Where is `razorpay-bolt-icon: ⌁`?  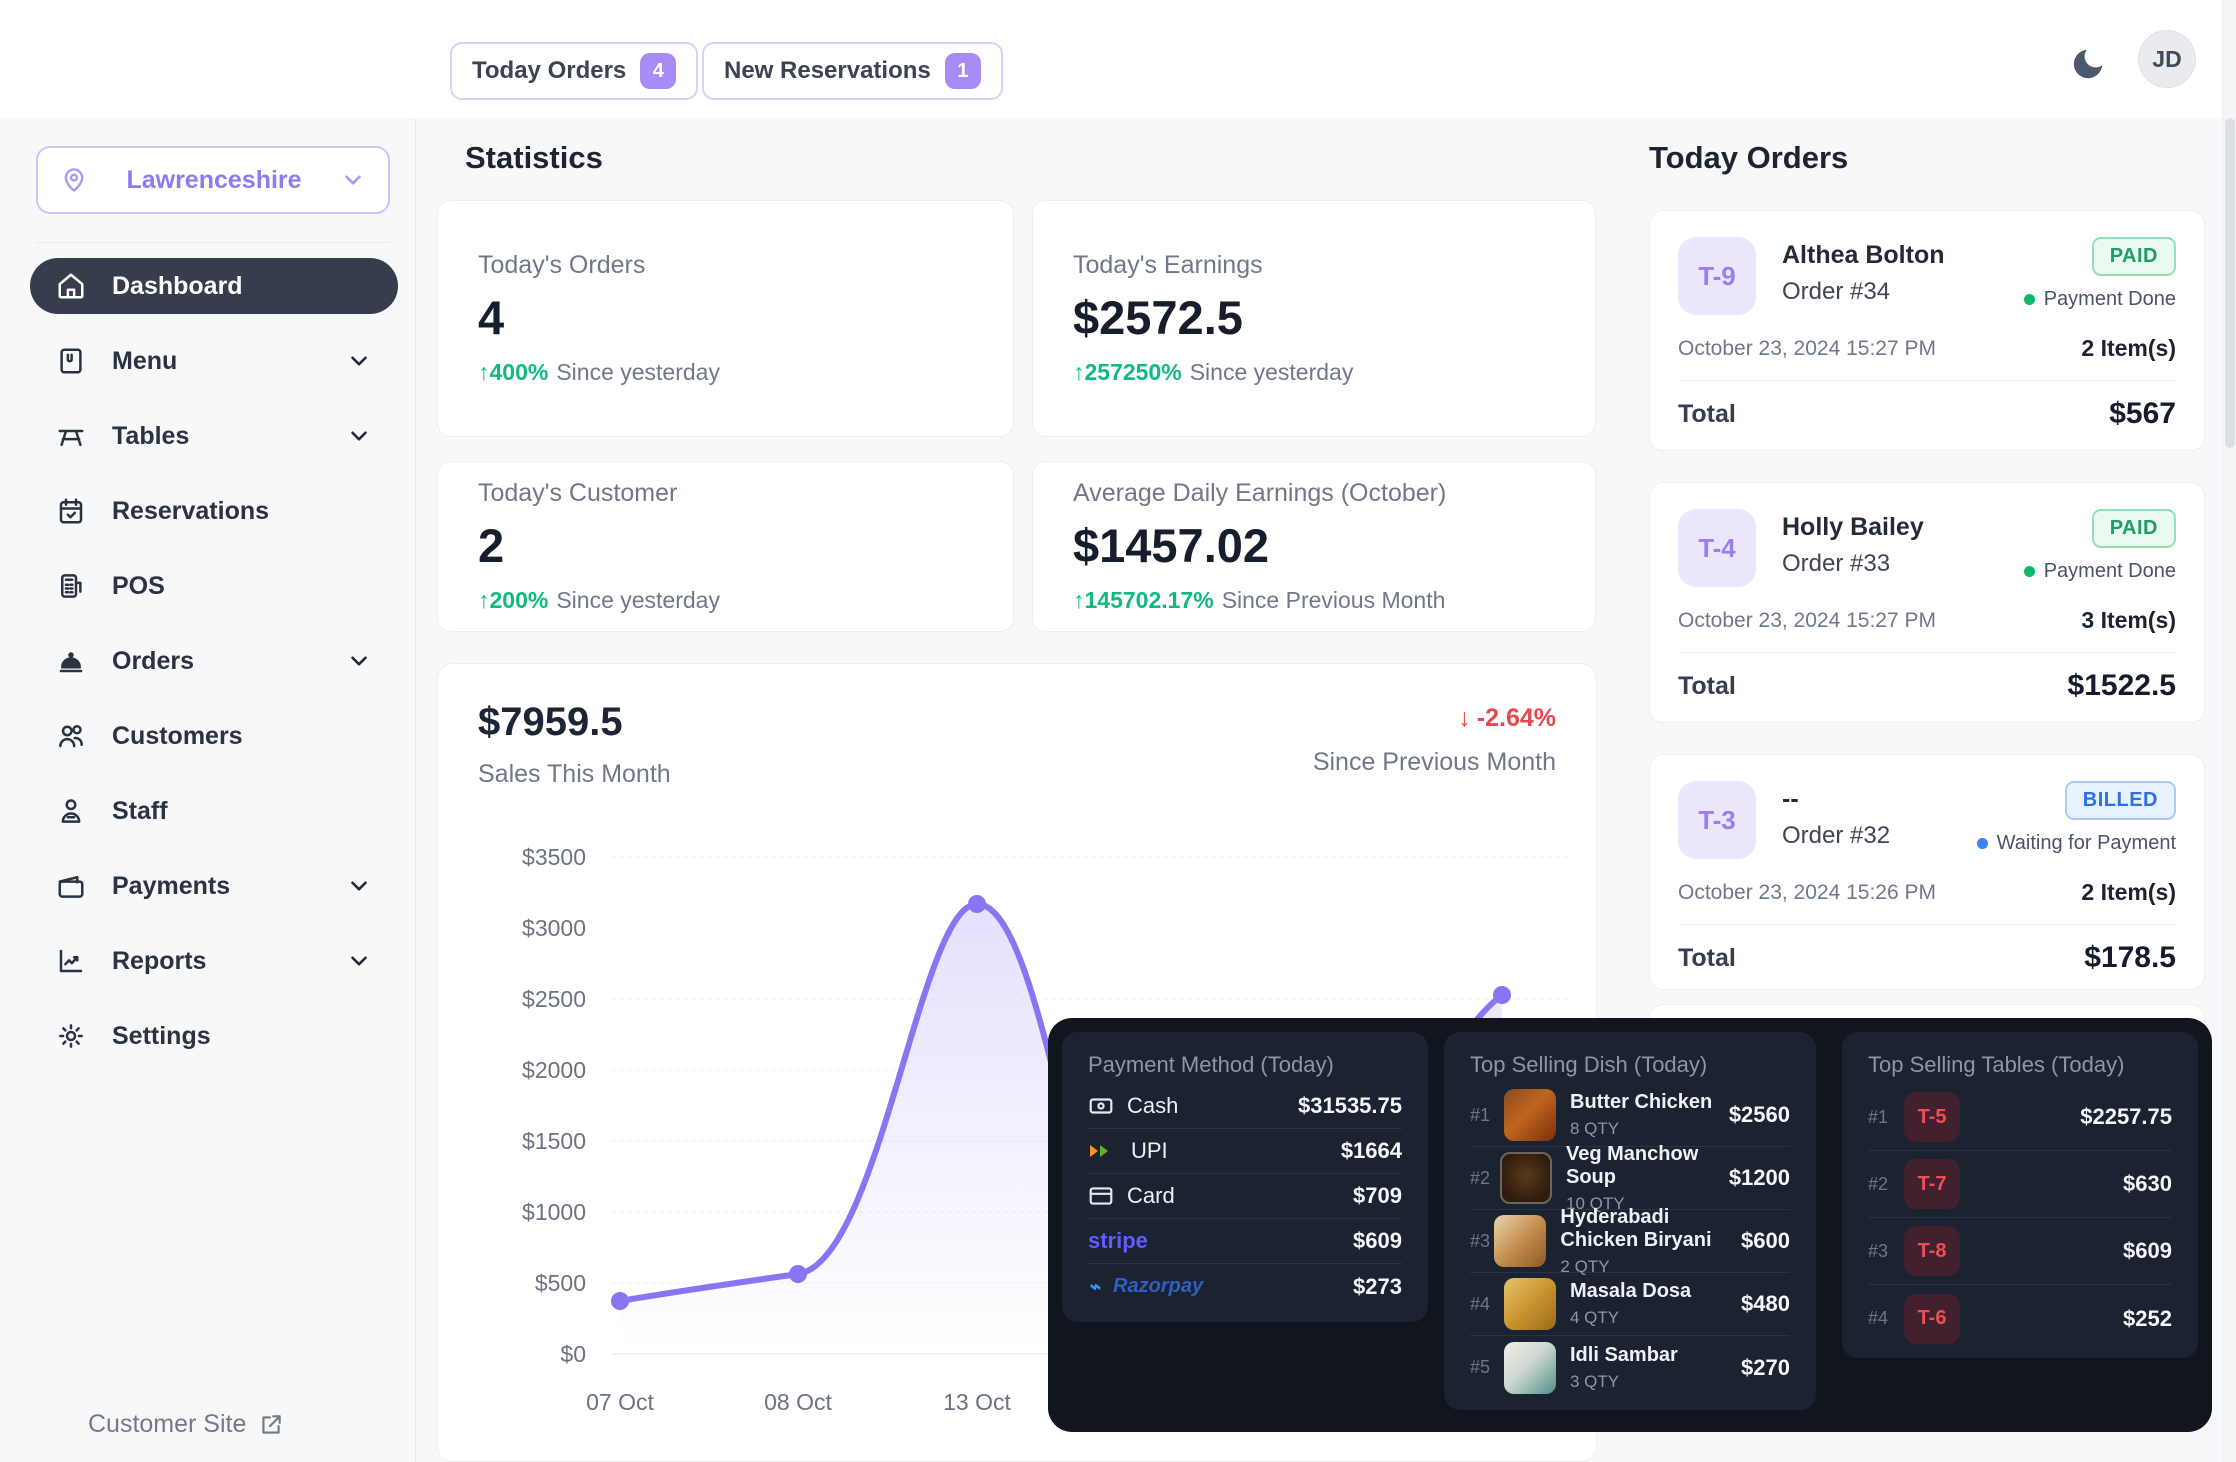
razorpay-bolt-icon: ⌁ is located at coordinates (1094, 1287).